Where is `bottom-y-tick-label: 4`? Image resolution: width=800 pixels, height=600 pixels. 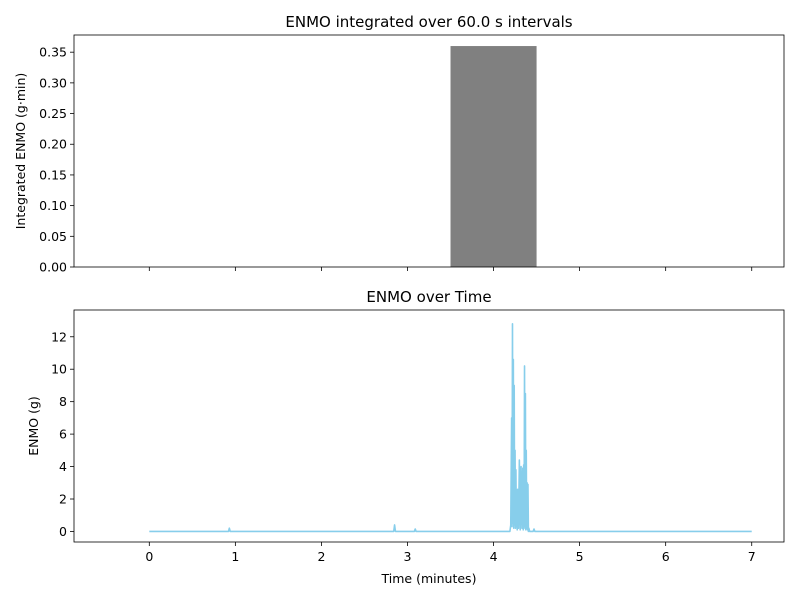
bottom-y-tick-label: 4 is located at coordinates (63, 466).